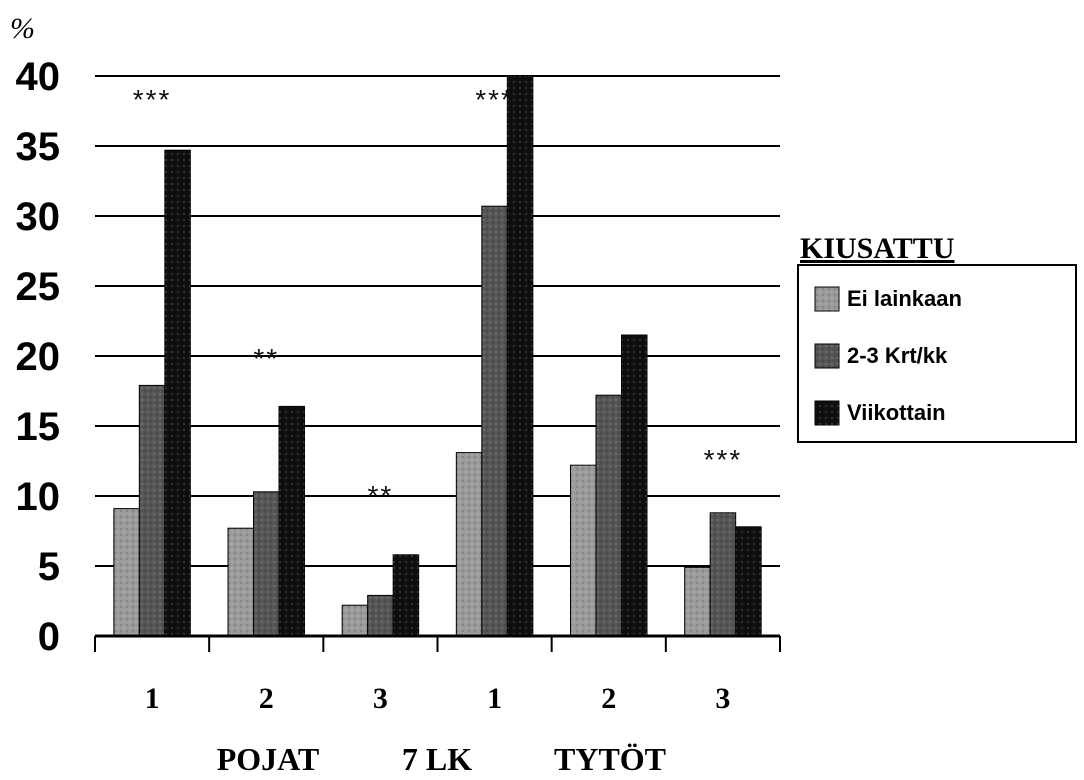 This screenshot has width=1084, height=780. I want to click on unit-label: %, so click(22, 28).